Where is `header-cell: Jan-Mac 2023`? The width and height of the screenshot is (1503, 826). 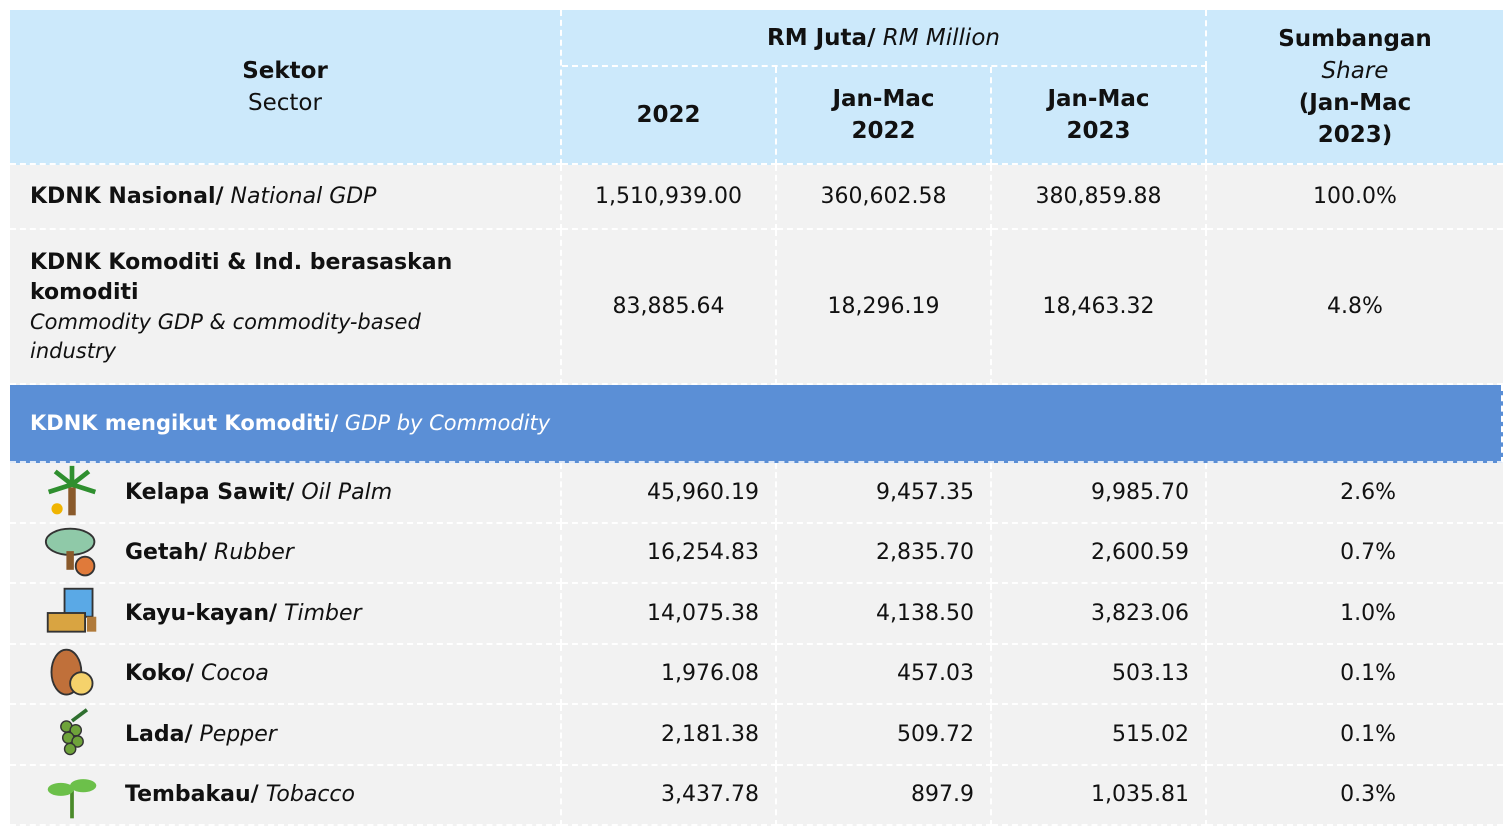 header-cell: Jan-Mac 2023 is located at coordinates (1099, 116).